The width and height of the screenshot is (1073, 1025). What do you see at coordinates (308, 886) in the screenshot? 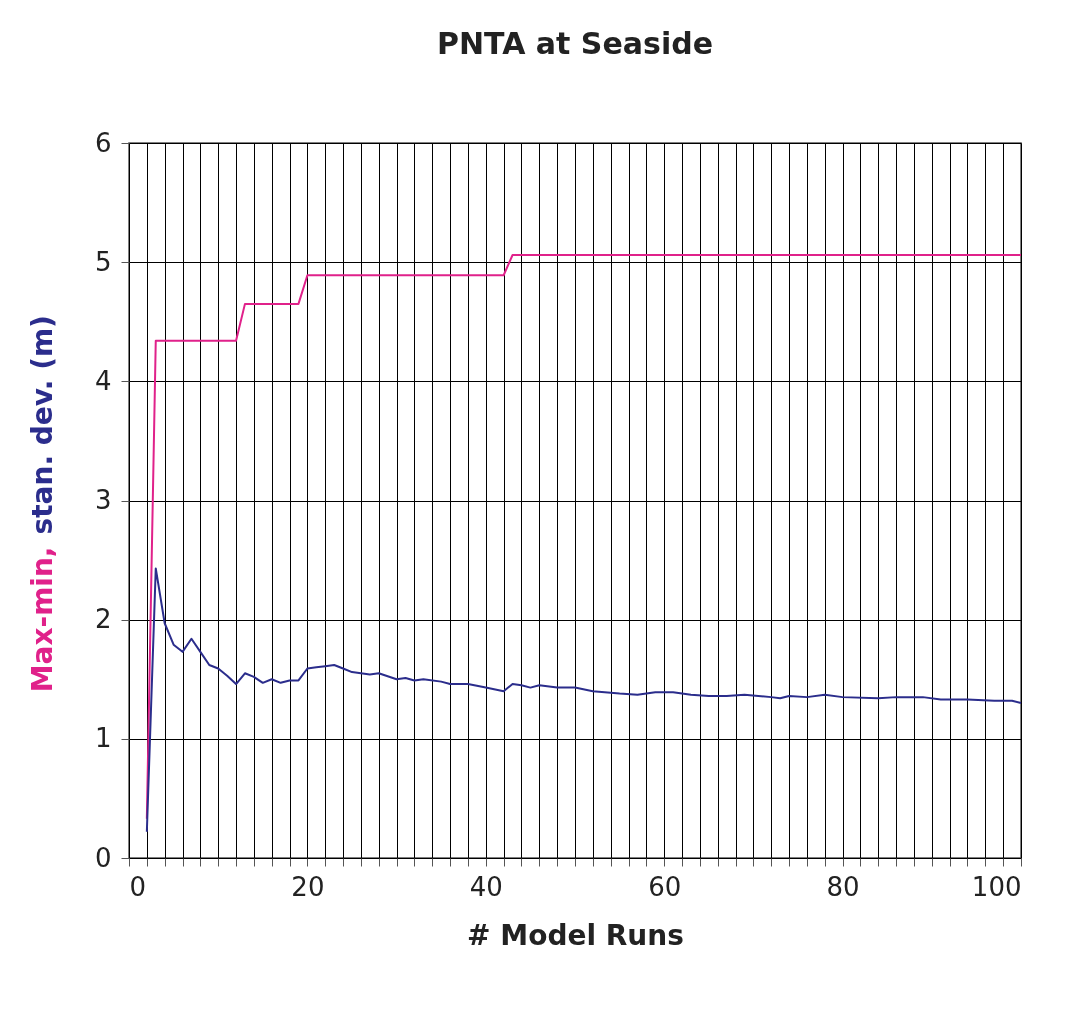
I see `x-tick-label: 20` at bounding box center [308, 886].